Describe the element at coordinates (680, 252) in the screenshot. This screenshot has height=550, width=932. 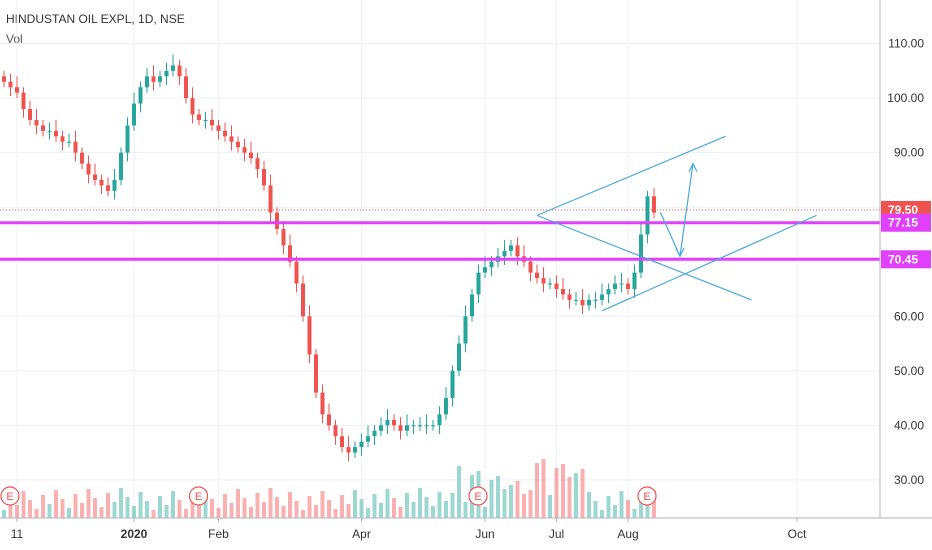
I see `arrow-head-down` at that location.